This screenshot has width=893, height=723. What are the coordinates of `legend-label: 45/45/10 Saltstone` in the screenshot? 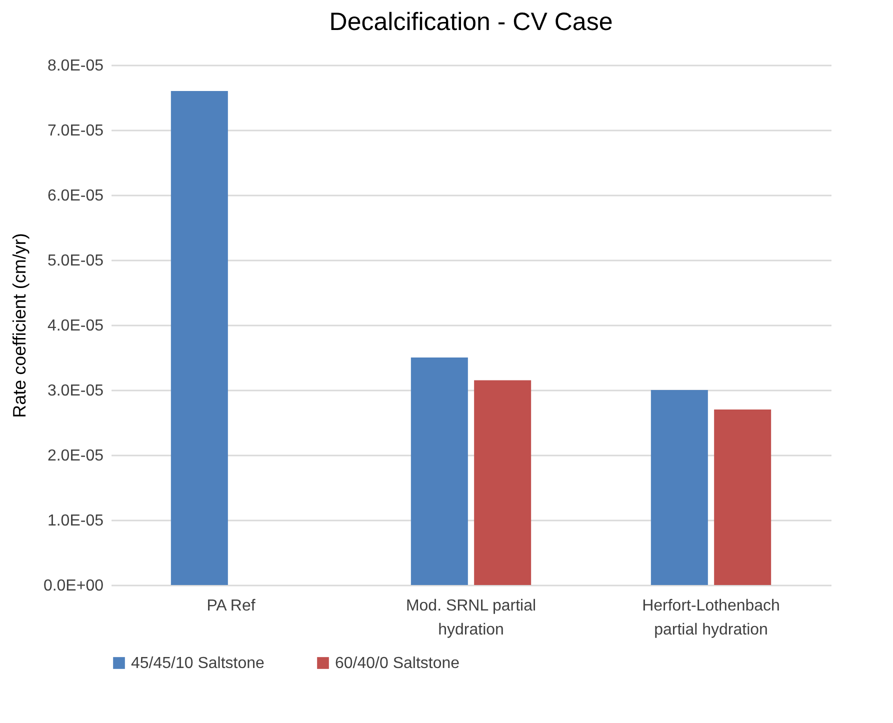 It's located at (198, 663).